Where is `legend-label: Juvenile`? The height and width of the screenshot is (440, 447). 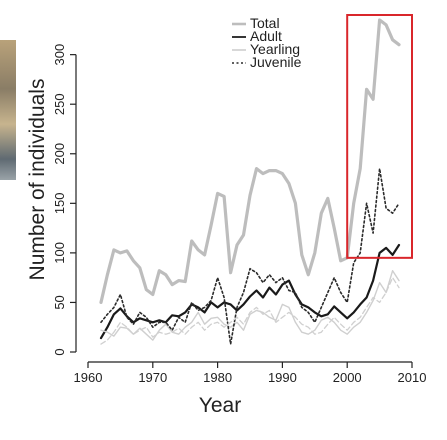
legend-label: Juvenile is located at coordinates (276, 62).